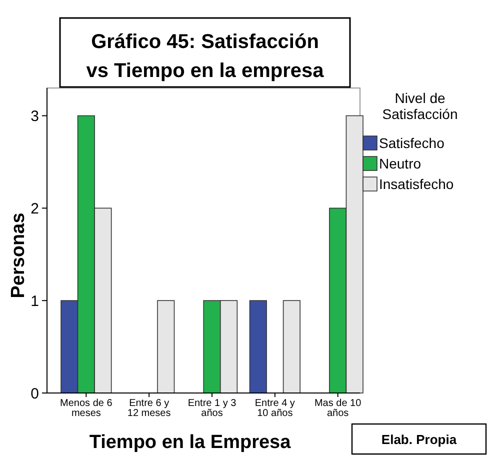 This screenshot has width=489, height=455. What do you see at coordinates (212, 408) in the screenshot?
I see `x-tick-label: Entre 1 y 3 años` at bounding box center [212, 408].